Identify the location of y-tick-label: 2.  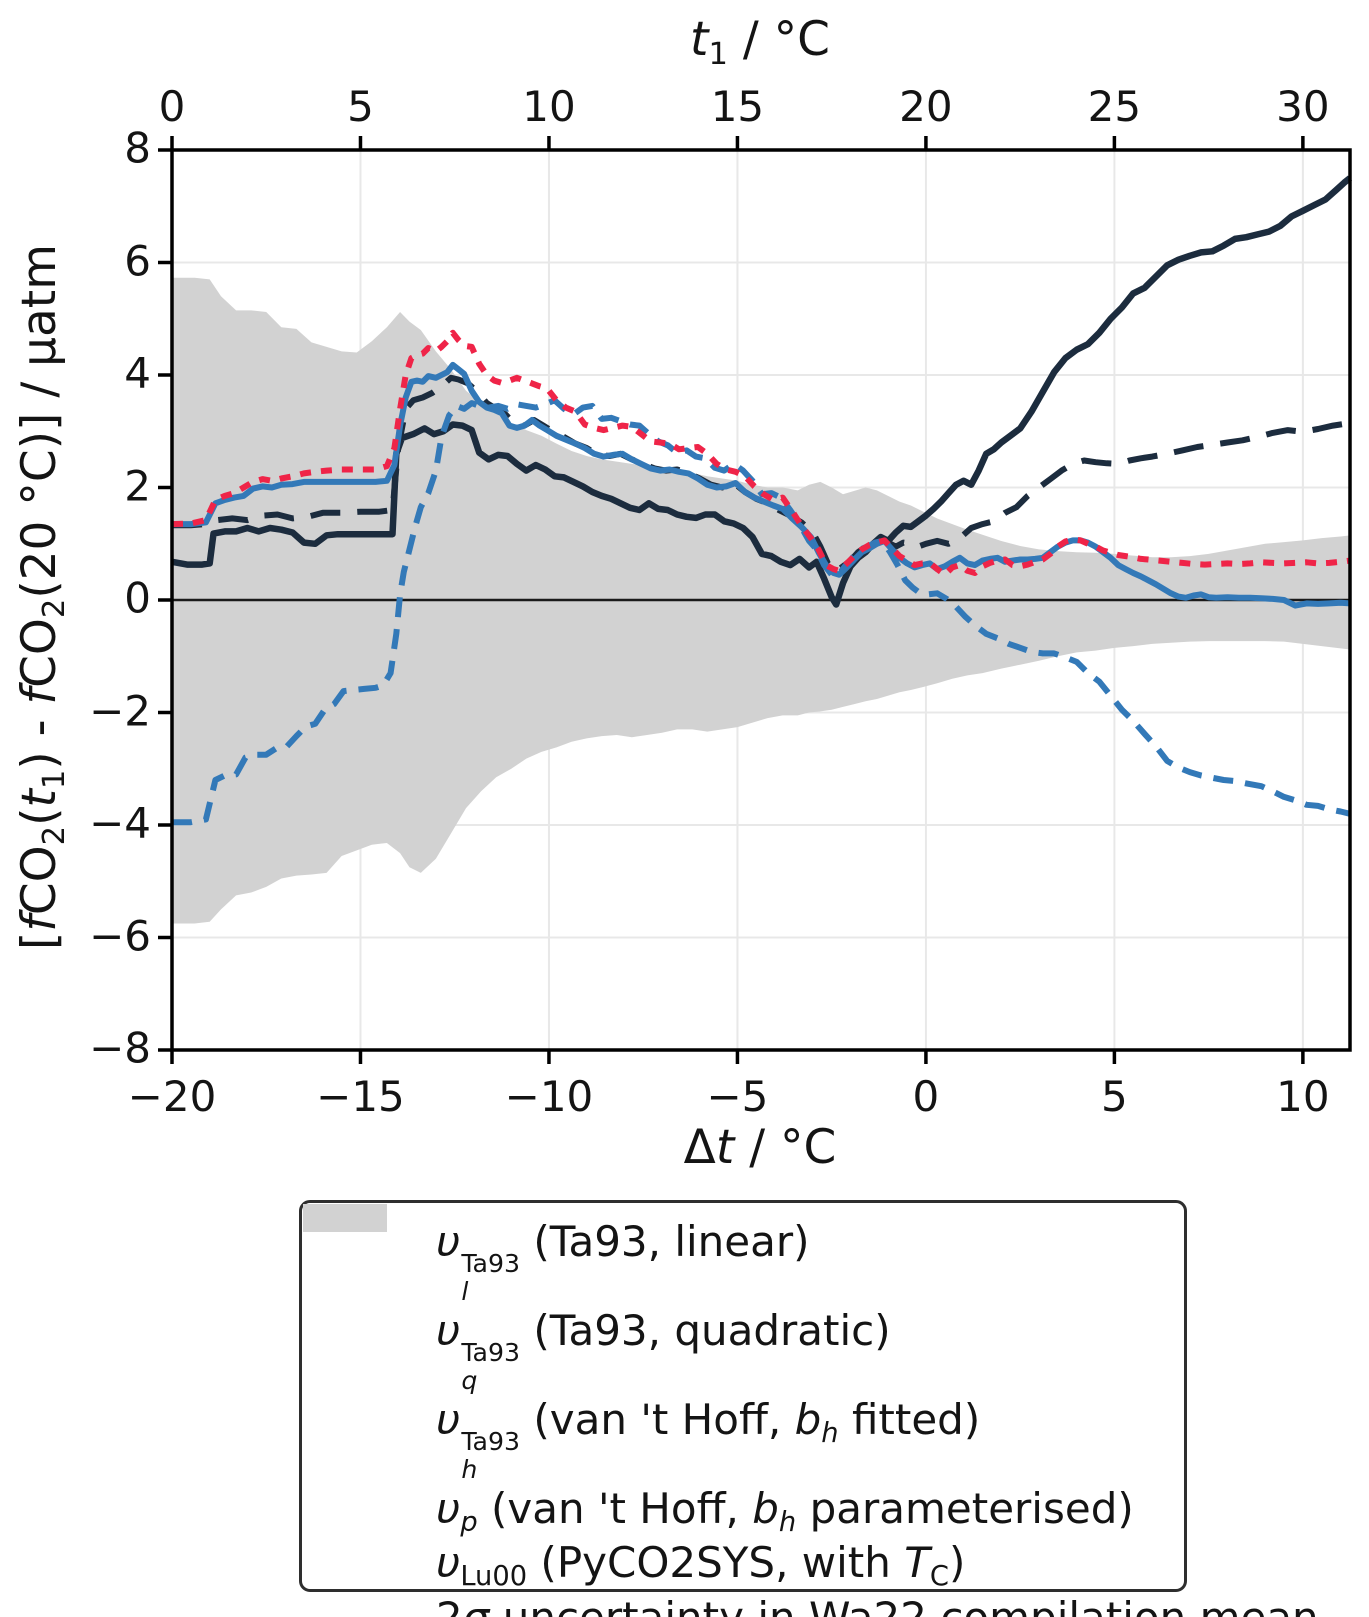
(137, 486).